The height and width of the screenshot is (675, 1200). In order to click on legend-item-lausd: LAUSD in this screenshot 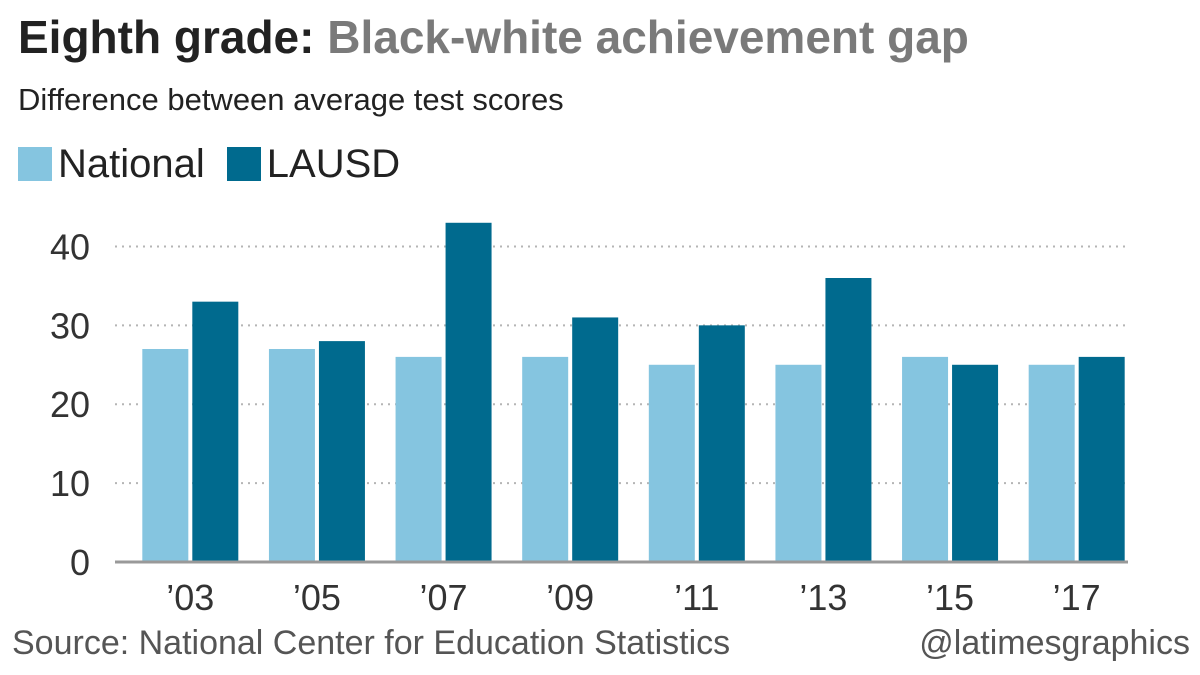, I will do `click(313, 164)`.